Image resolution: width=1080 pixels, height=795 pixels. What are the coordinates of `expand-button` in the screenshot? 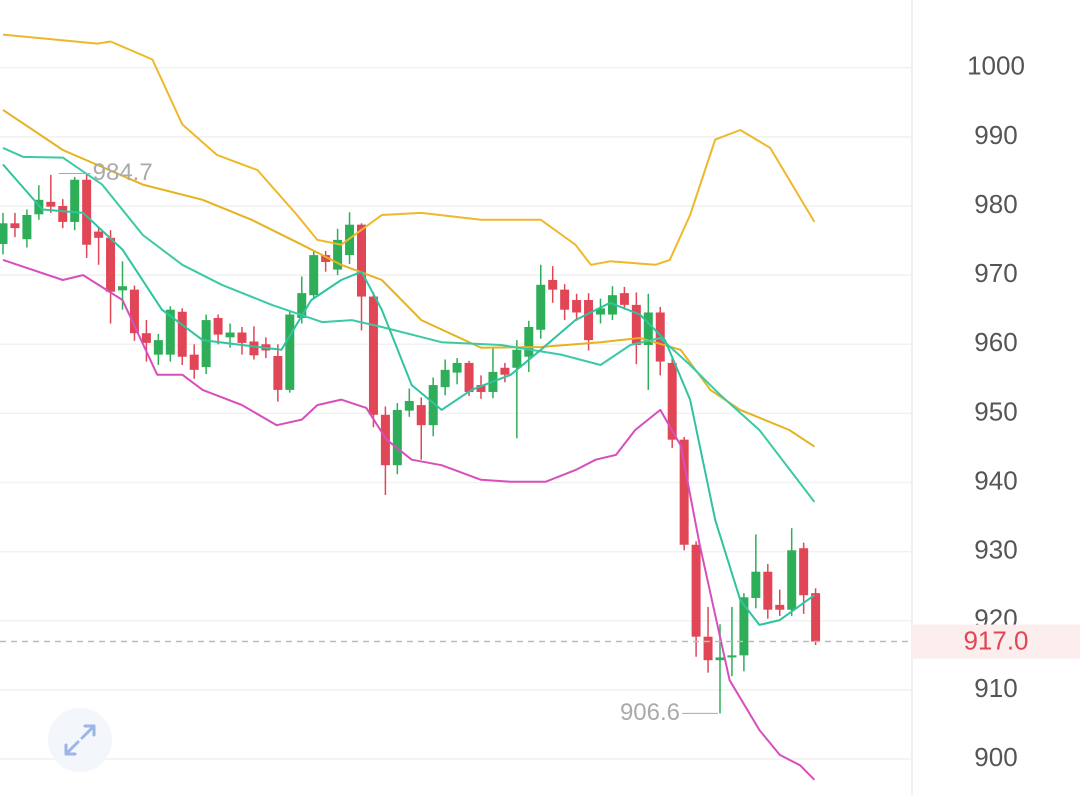 It's located at (80, 740).